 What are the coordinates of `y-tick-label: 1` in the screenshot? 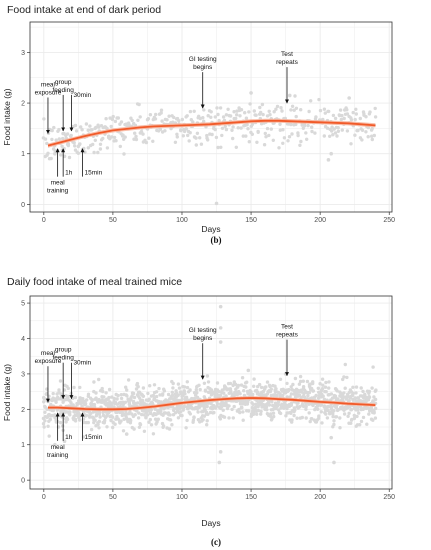 It's located at (23, 154).